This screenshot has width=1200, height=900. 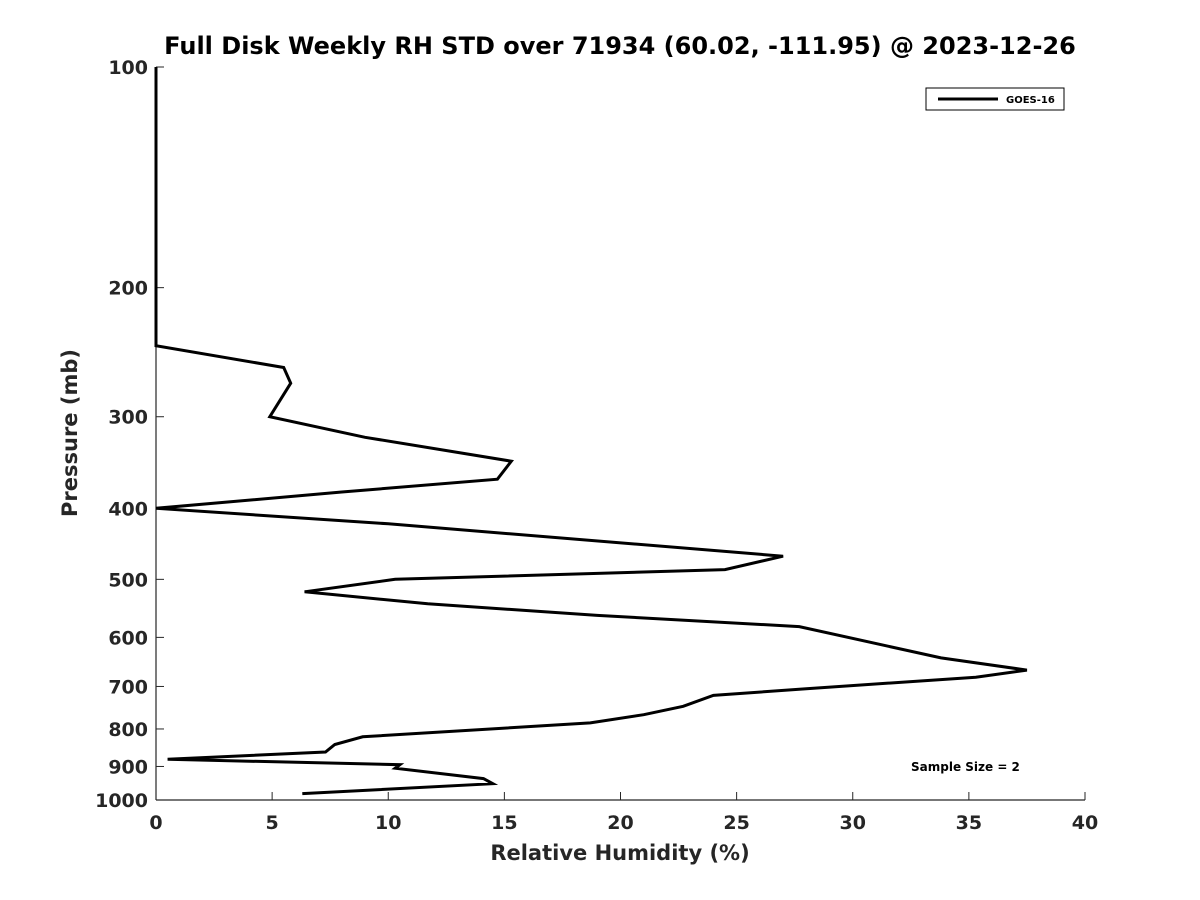 I want to click on x-tick-label: 35, so click(x=969, y=823).